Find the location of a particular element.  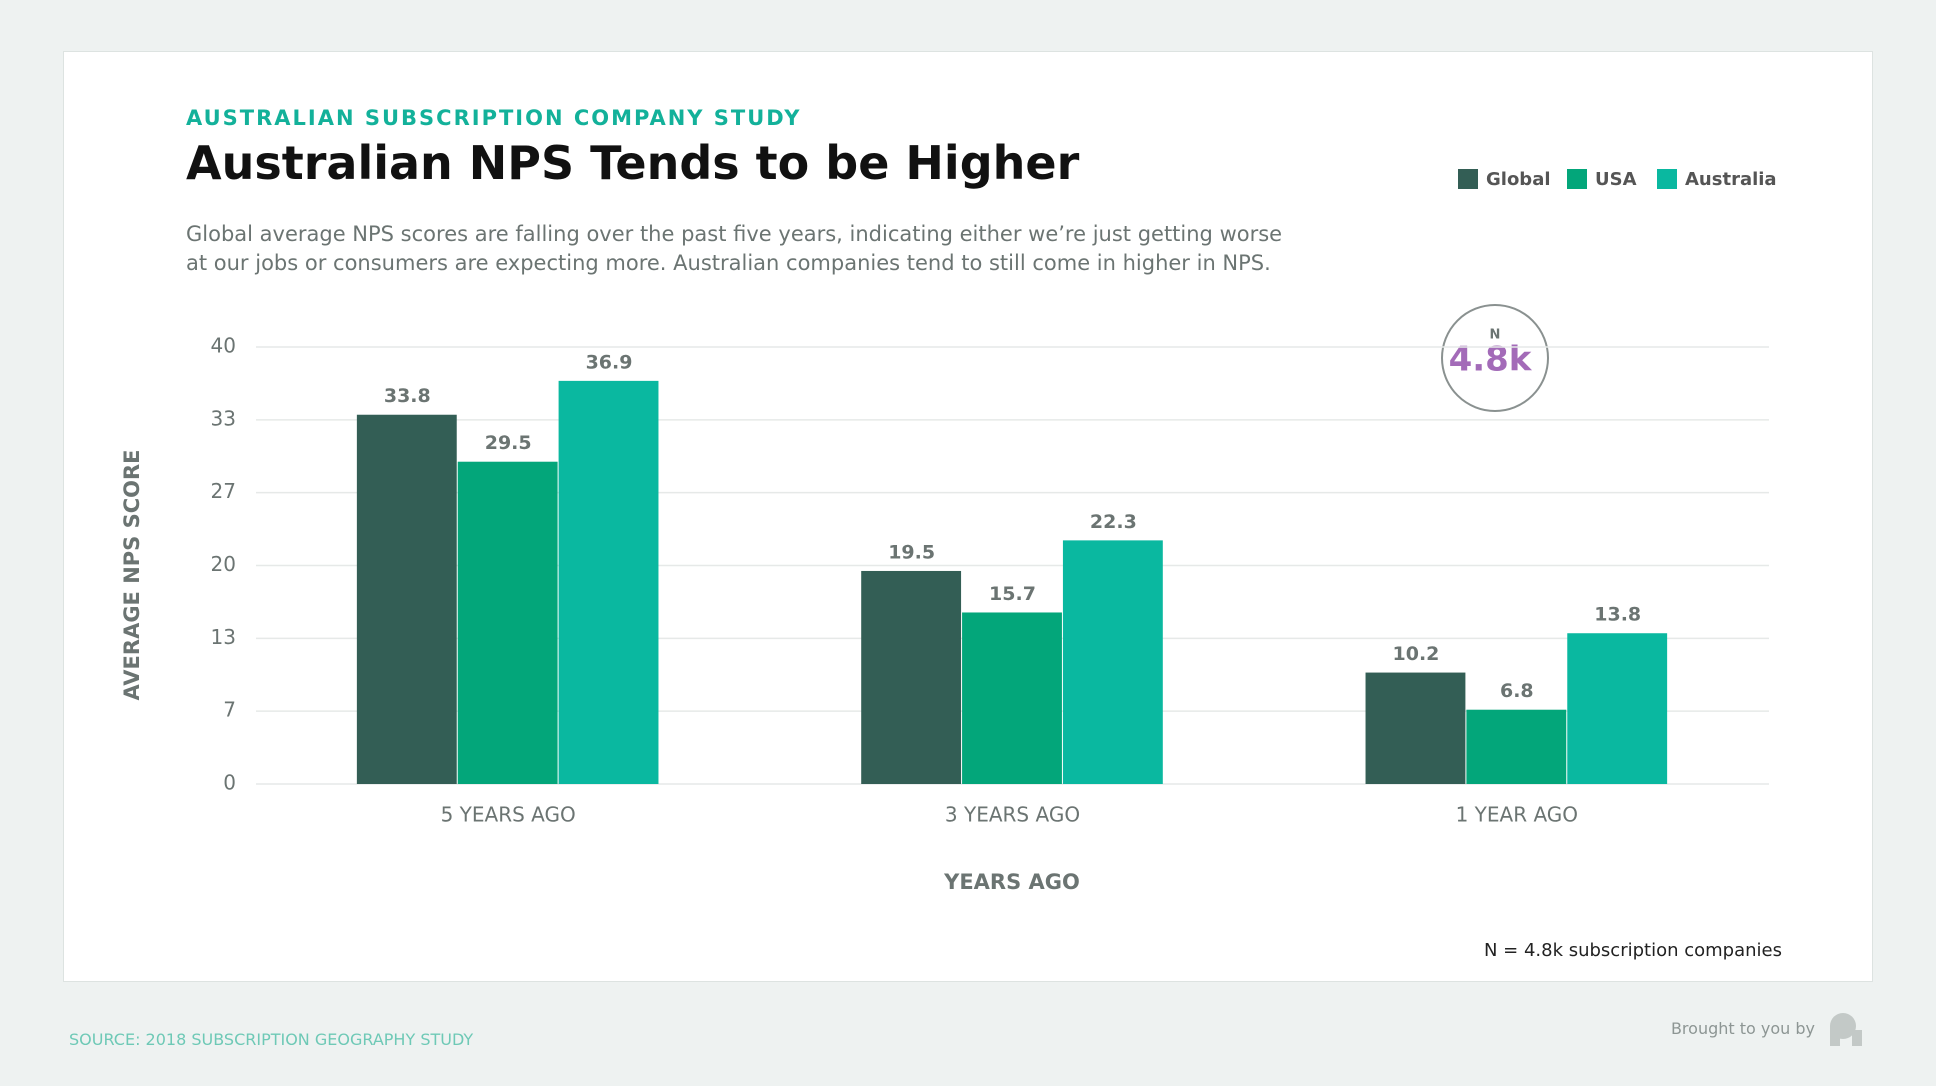

badge-value: 4.8k is located at coordinates (1491, 360).